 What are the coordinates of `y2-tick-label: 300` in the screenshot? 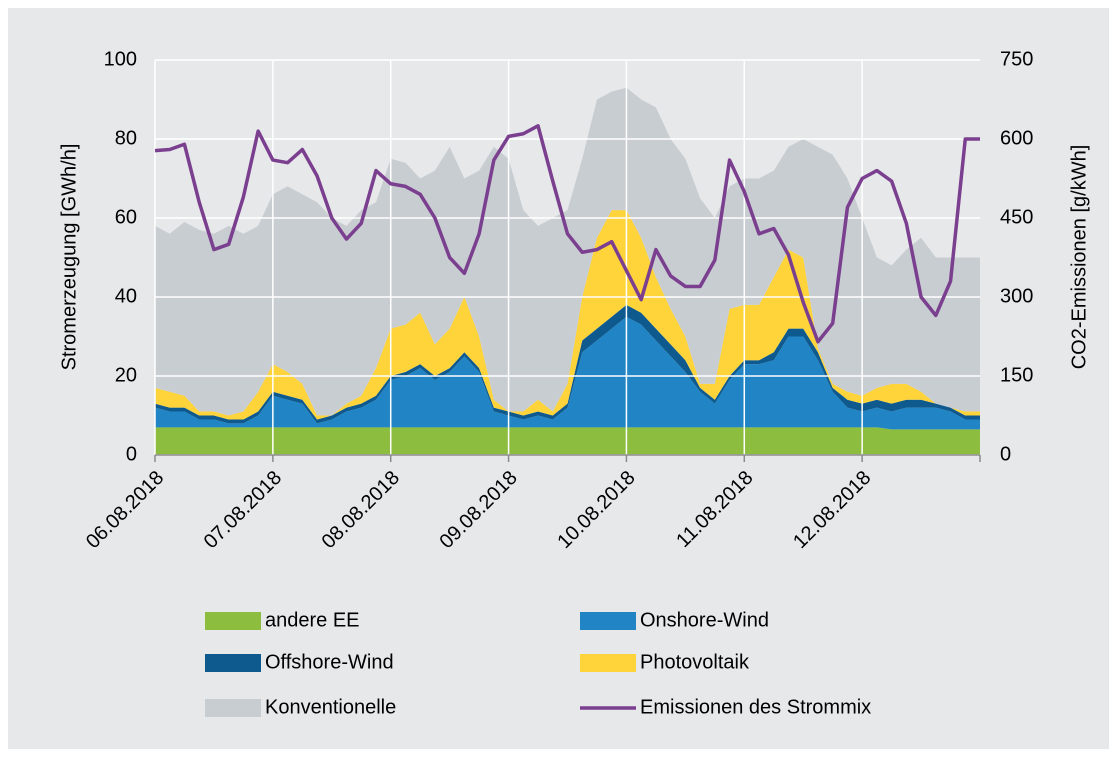 It's located at (1016, 296).